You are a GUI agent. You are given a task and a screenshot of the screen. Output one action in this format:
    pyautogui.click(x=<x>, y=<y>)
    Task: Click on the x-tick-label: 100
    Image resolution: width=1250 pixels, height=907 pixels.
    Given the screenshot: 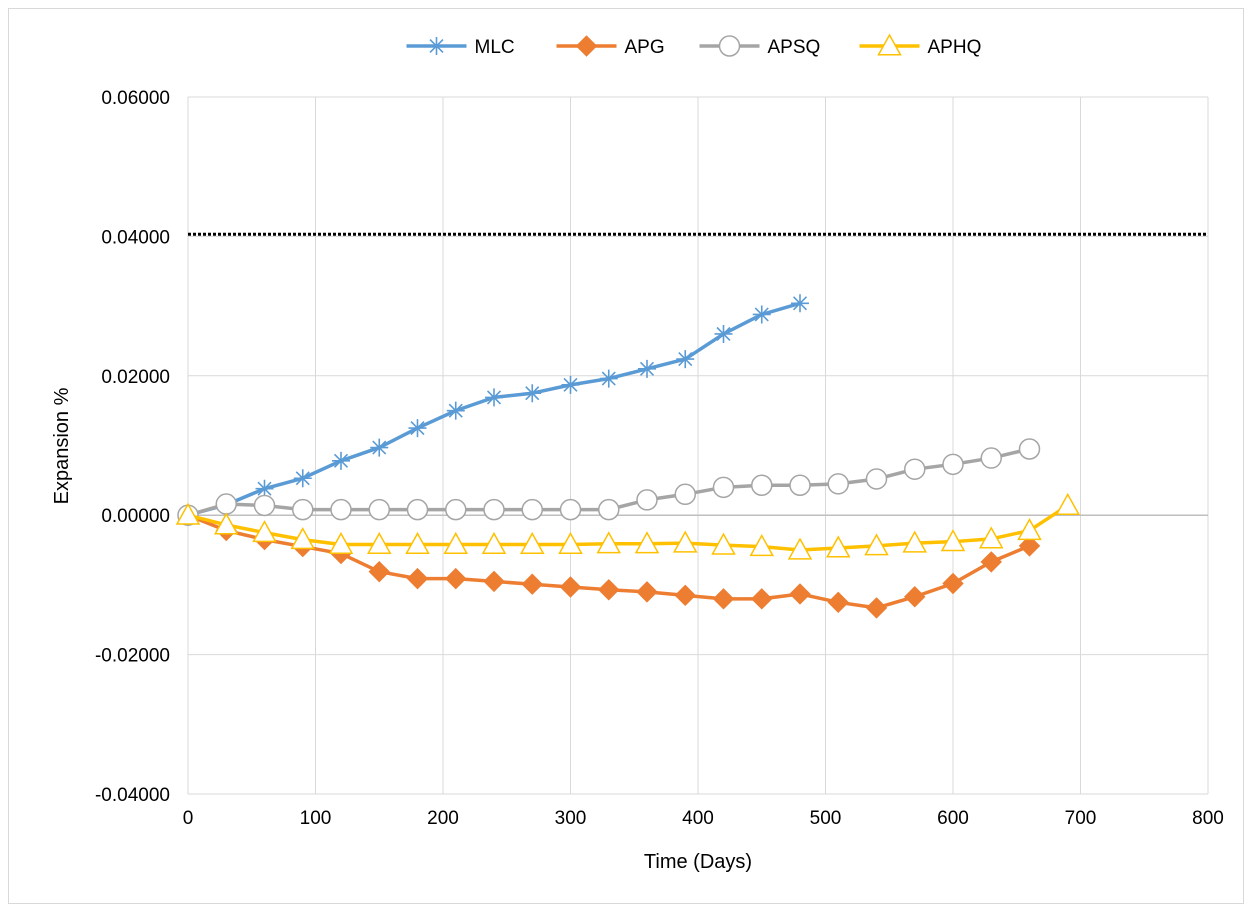 What is the action you would take?
    pyautogui.click(x=316, y=818)
    